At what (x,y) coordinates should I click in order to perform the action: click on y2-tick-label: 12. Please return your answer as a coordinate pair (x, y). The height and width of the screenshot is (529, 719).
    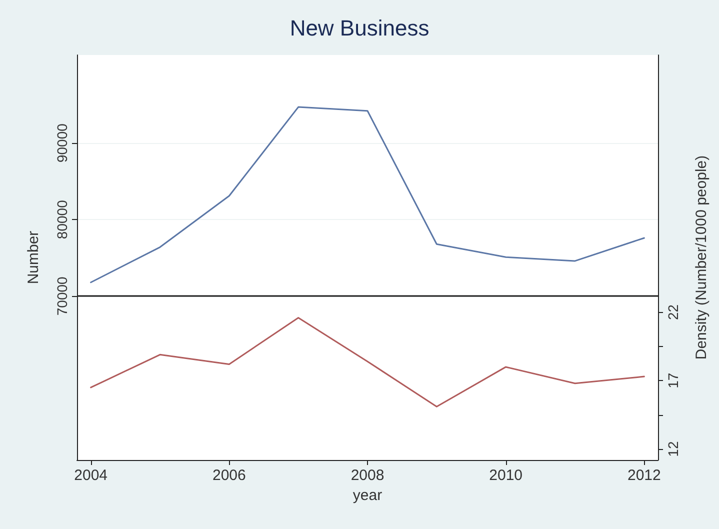
    Looking at the image, I should click on (673, 449).